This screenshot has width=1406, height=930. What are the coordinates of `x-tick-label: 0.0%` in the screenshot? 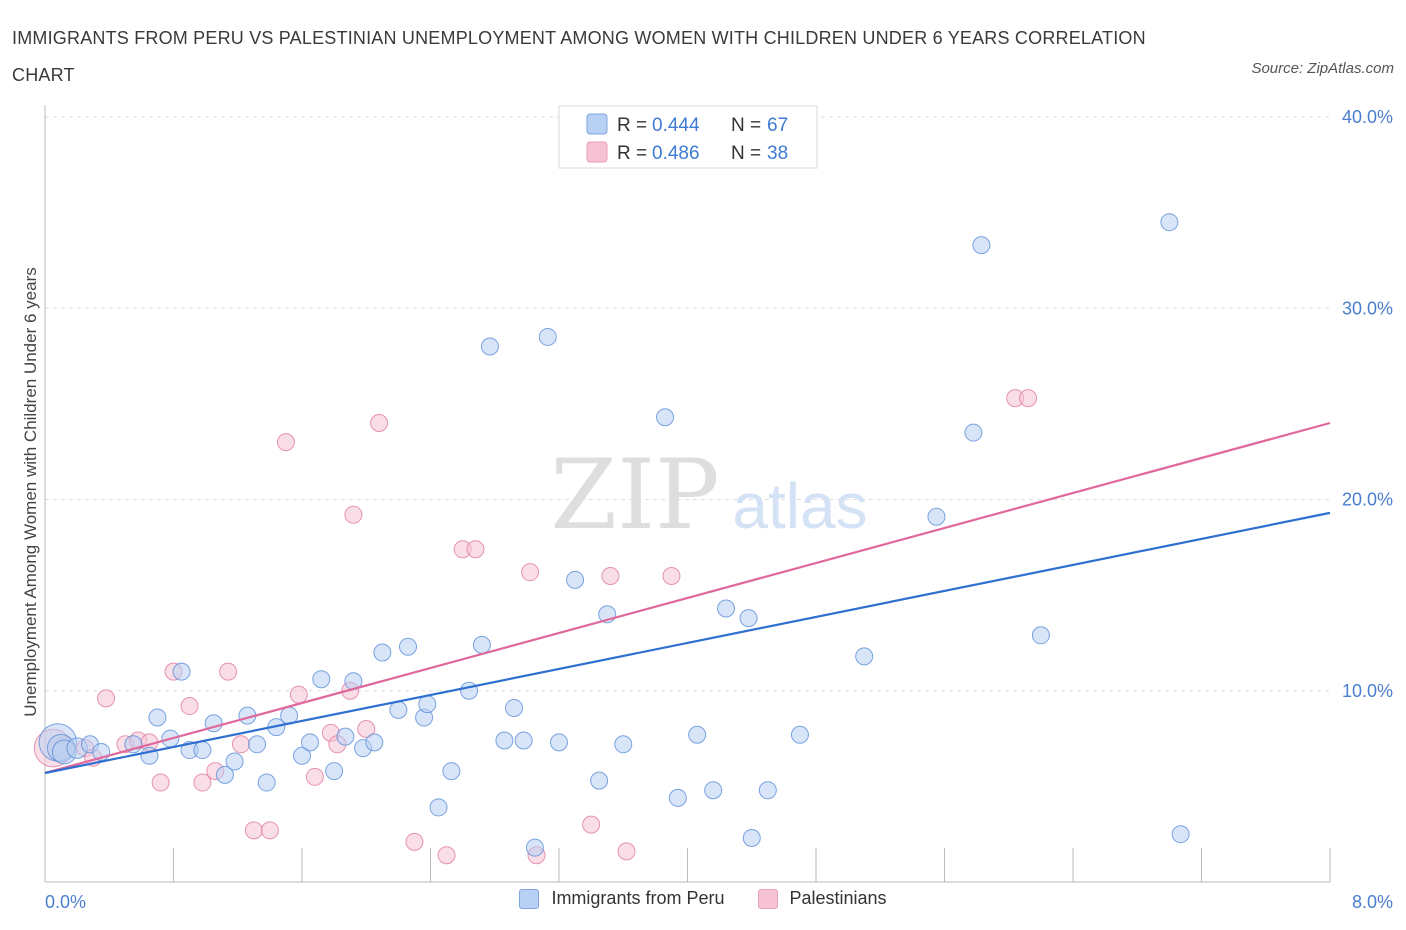 It's located at (65, 902).